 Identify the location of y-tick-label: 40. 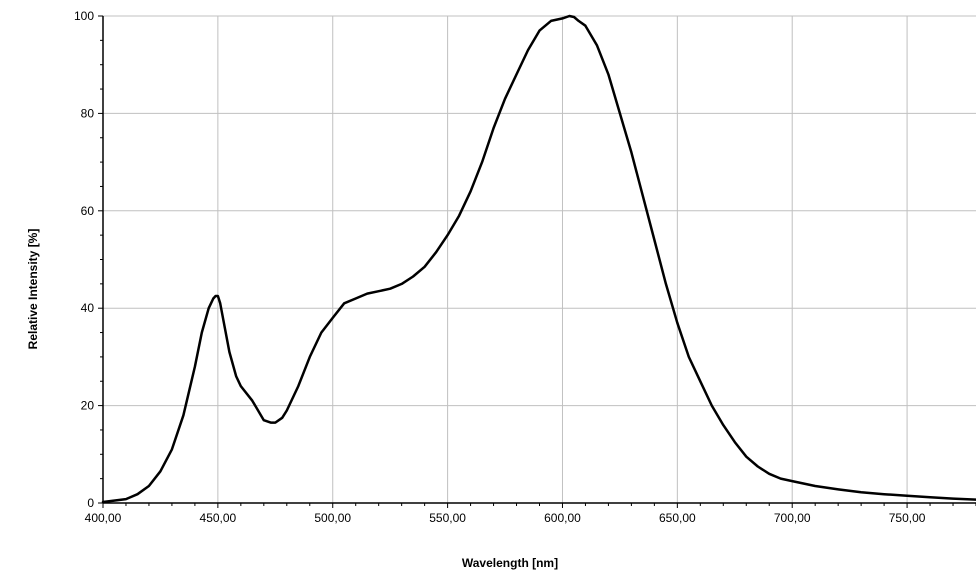
(88, 308).